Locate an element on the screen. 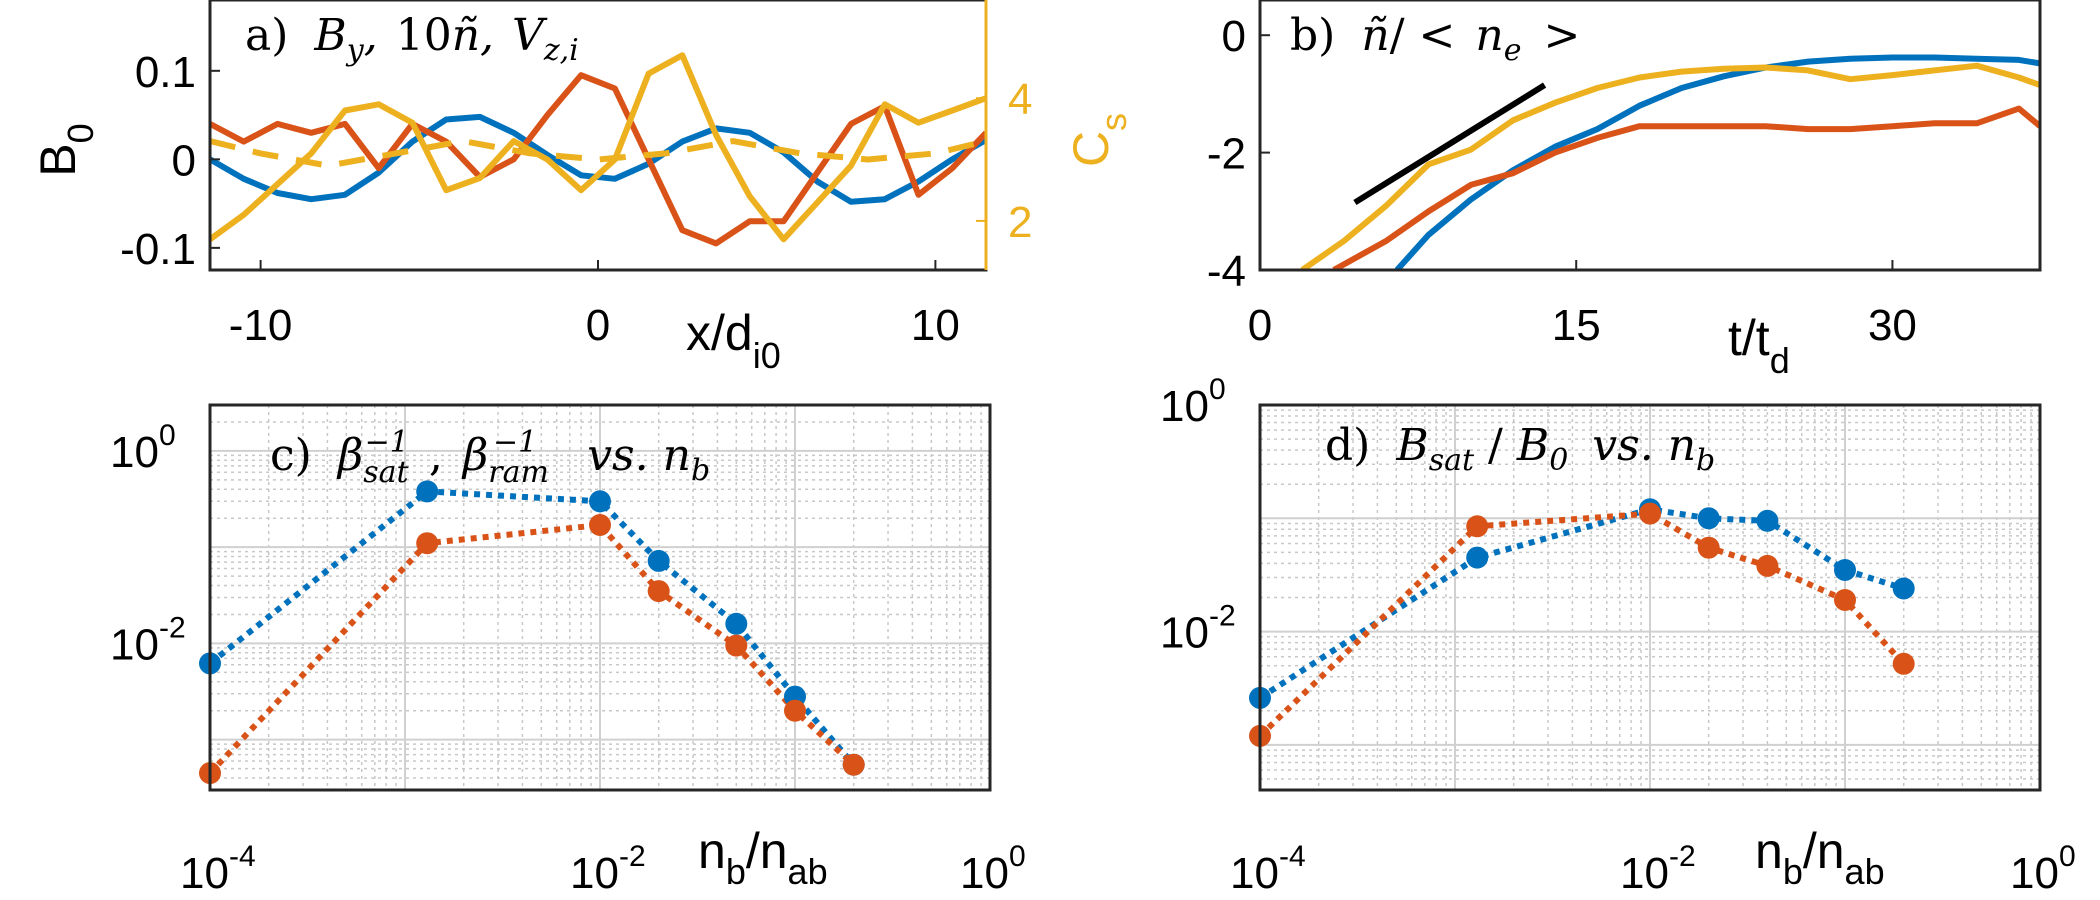 This screenshot has width=2100, height=900. panel-a-xlabel: x/di0 is located at coordinates (733, 340).